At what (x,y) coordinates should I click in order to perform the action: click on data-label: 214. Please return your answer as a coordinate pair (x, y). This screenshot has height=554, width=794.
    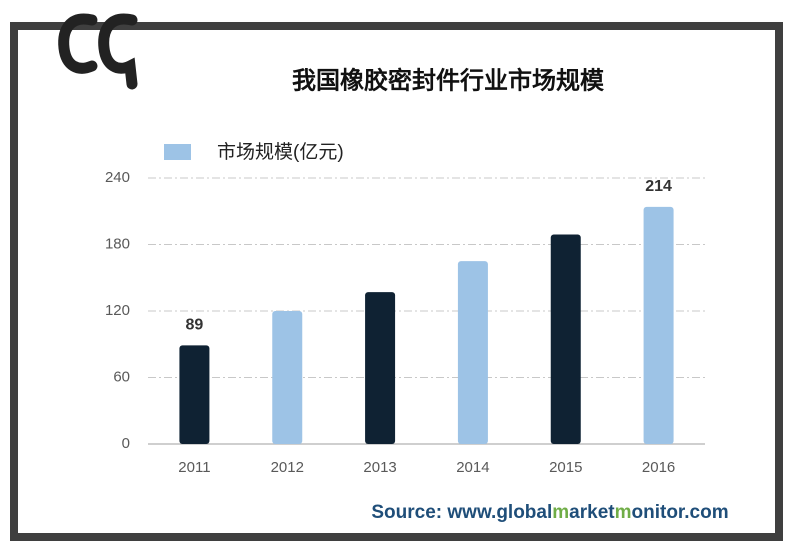
    Looking at the image, I should click on (658, 186).